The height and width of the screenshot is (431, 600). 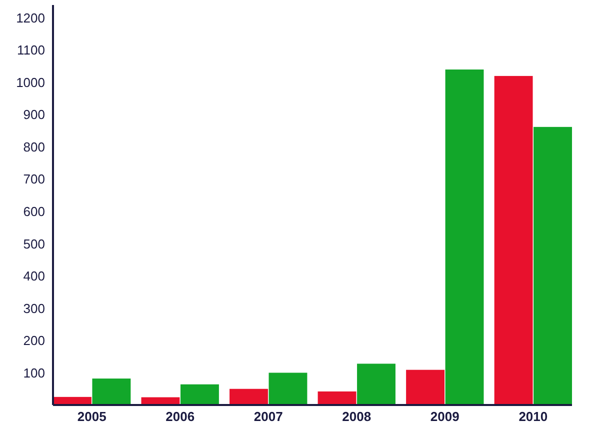 What do you see at coordinates (34, 372) in the screenshot?
I see `y-tick-label: 100` at bounding box center [34, 372].